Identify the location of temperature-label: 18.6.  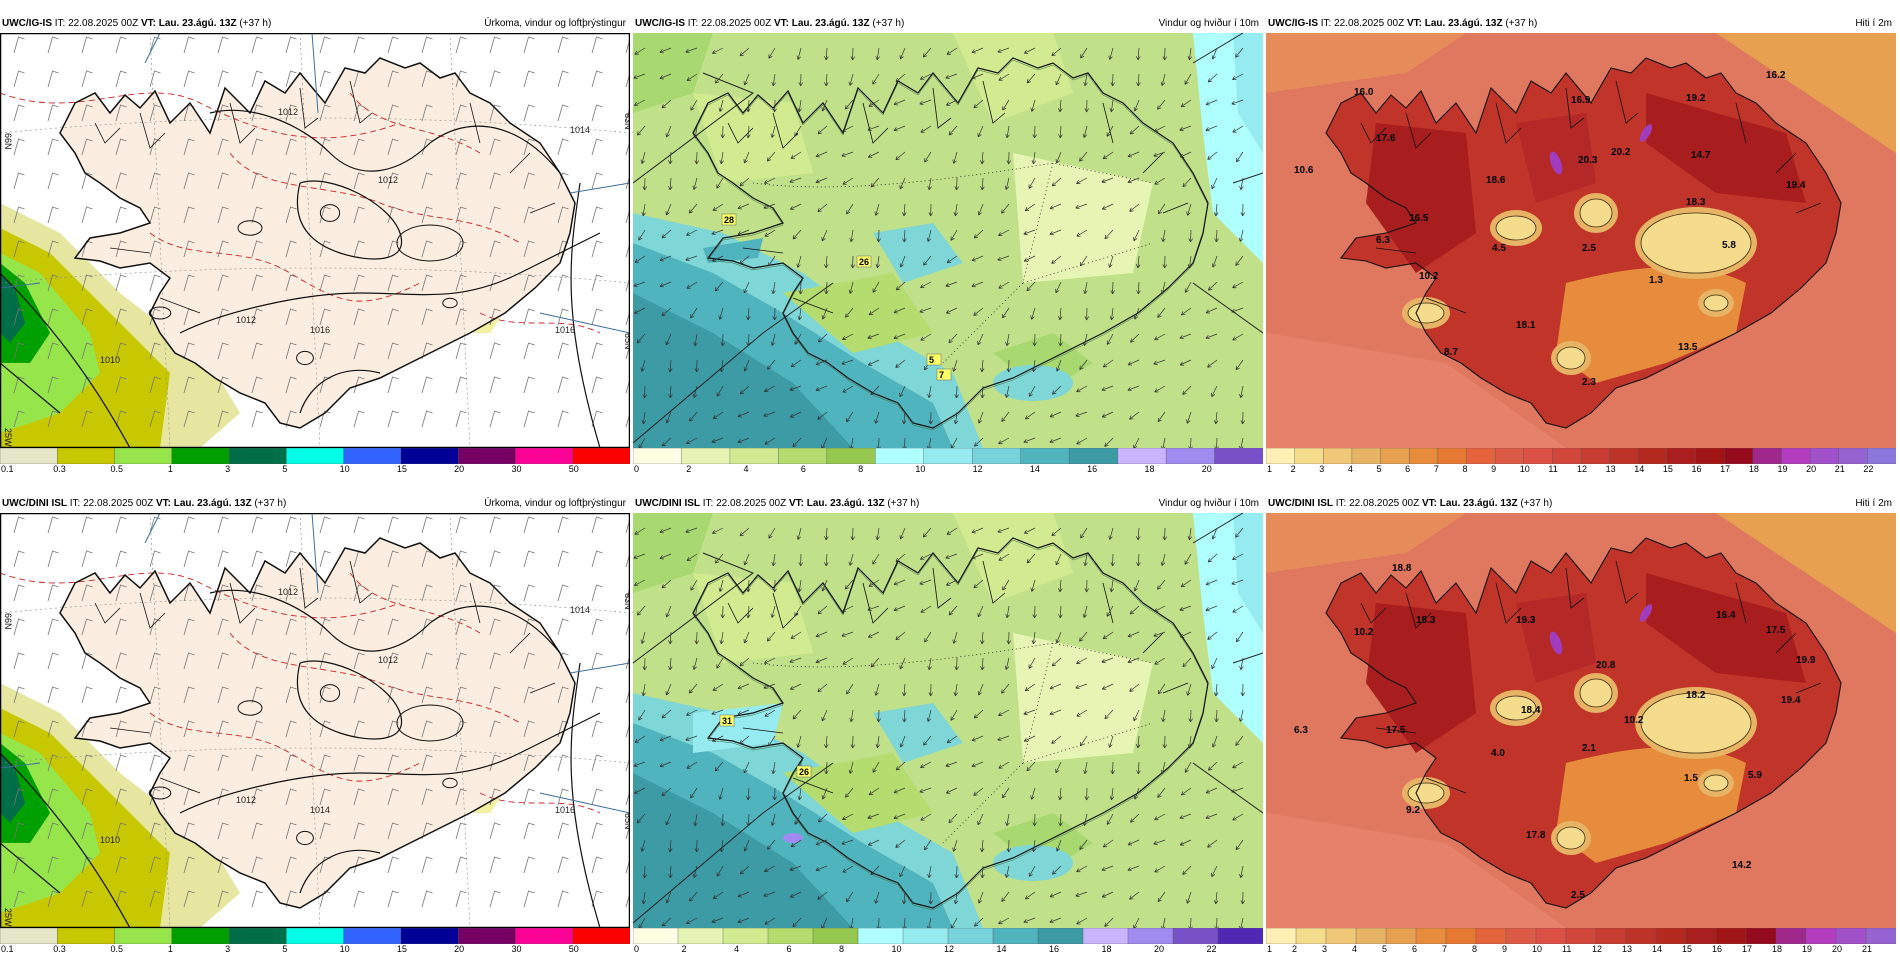
(1496, 180).